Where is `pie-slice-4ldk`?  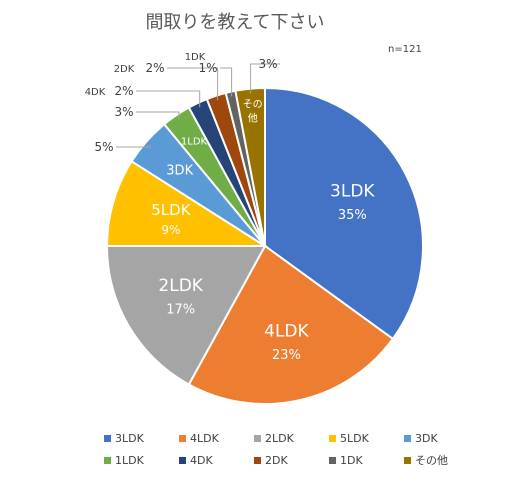 pie-slice-4ldk is located at coordinates (291, 324).